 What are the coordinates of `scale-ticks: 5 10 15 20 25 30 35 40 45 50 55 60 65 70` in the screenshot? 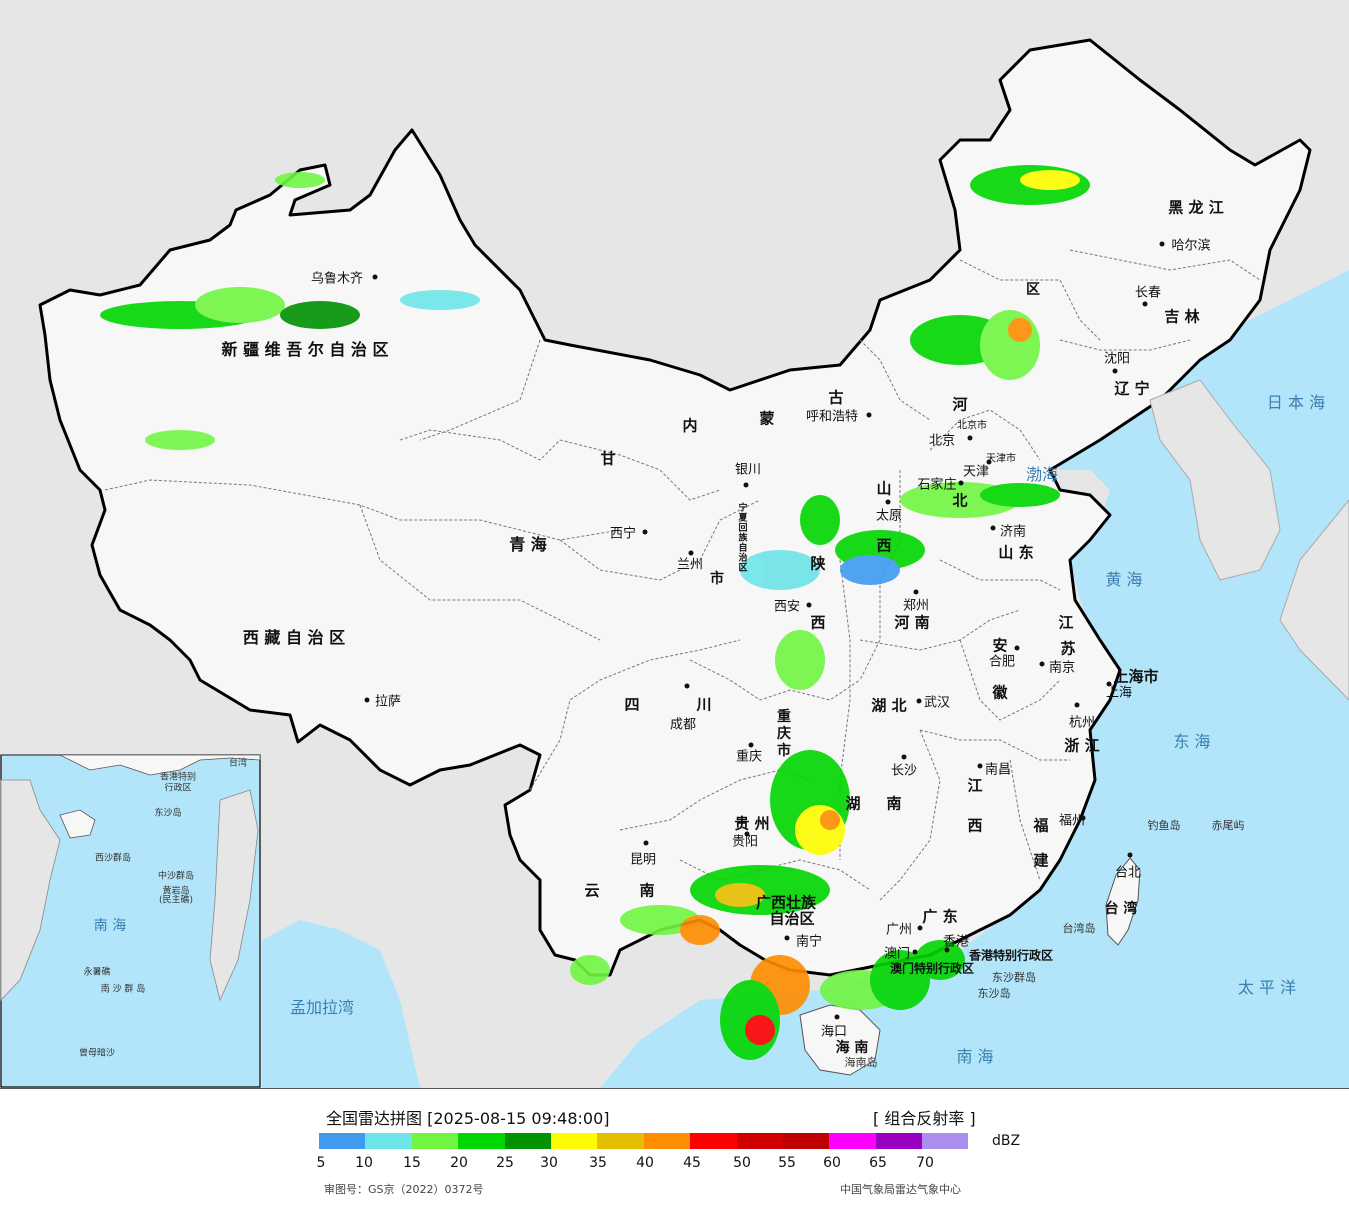 It's located at (674, 1164).